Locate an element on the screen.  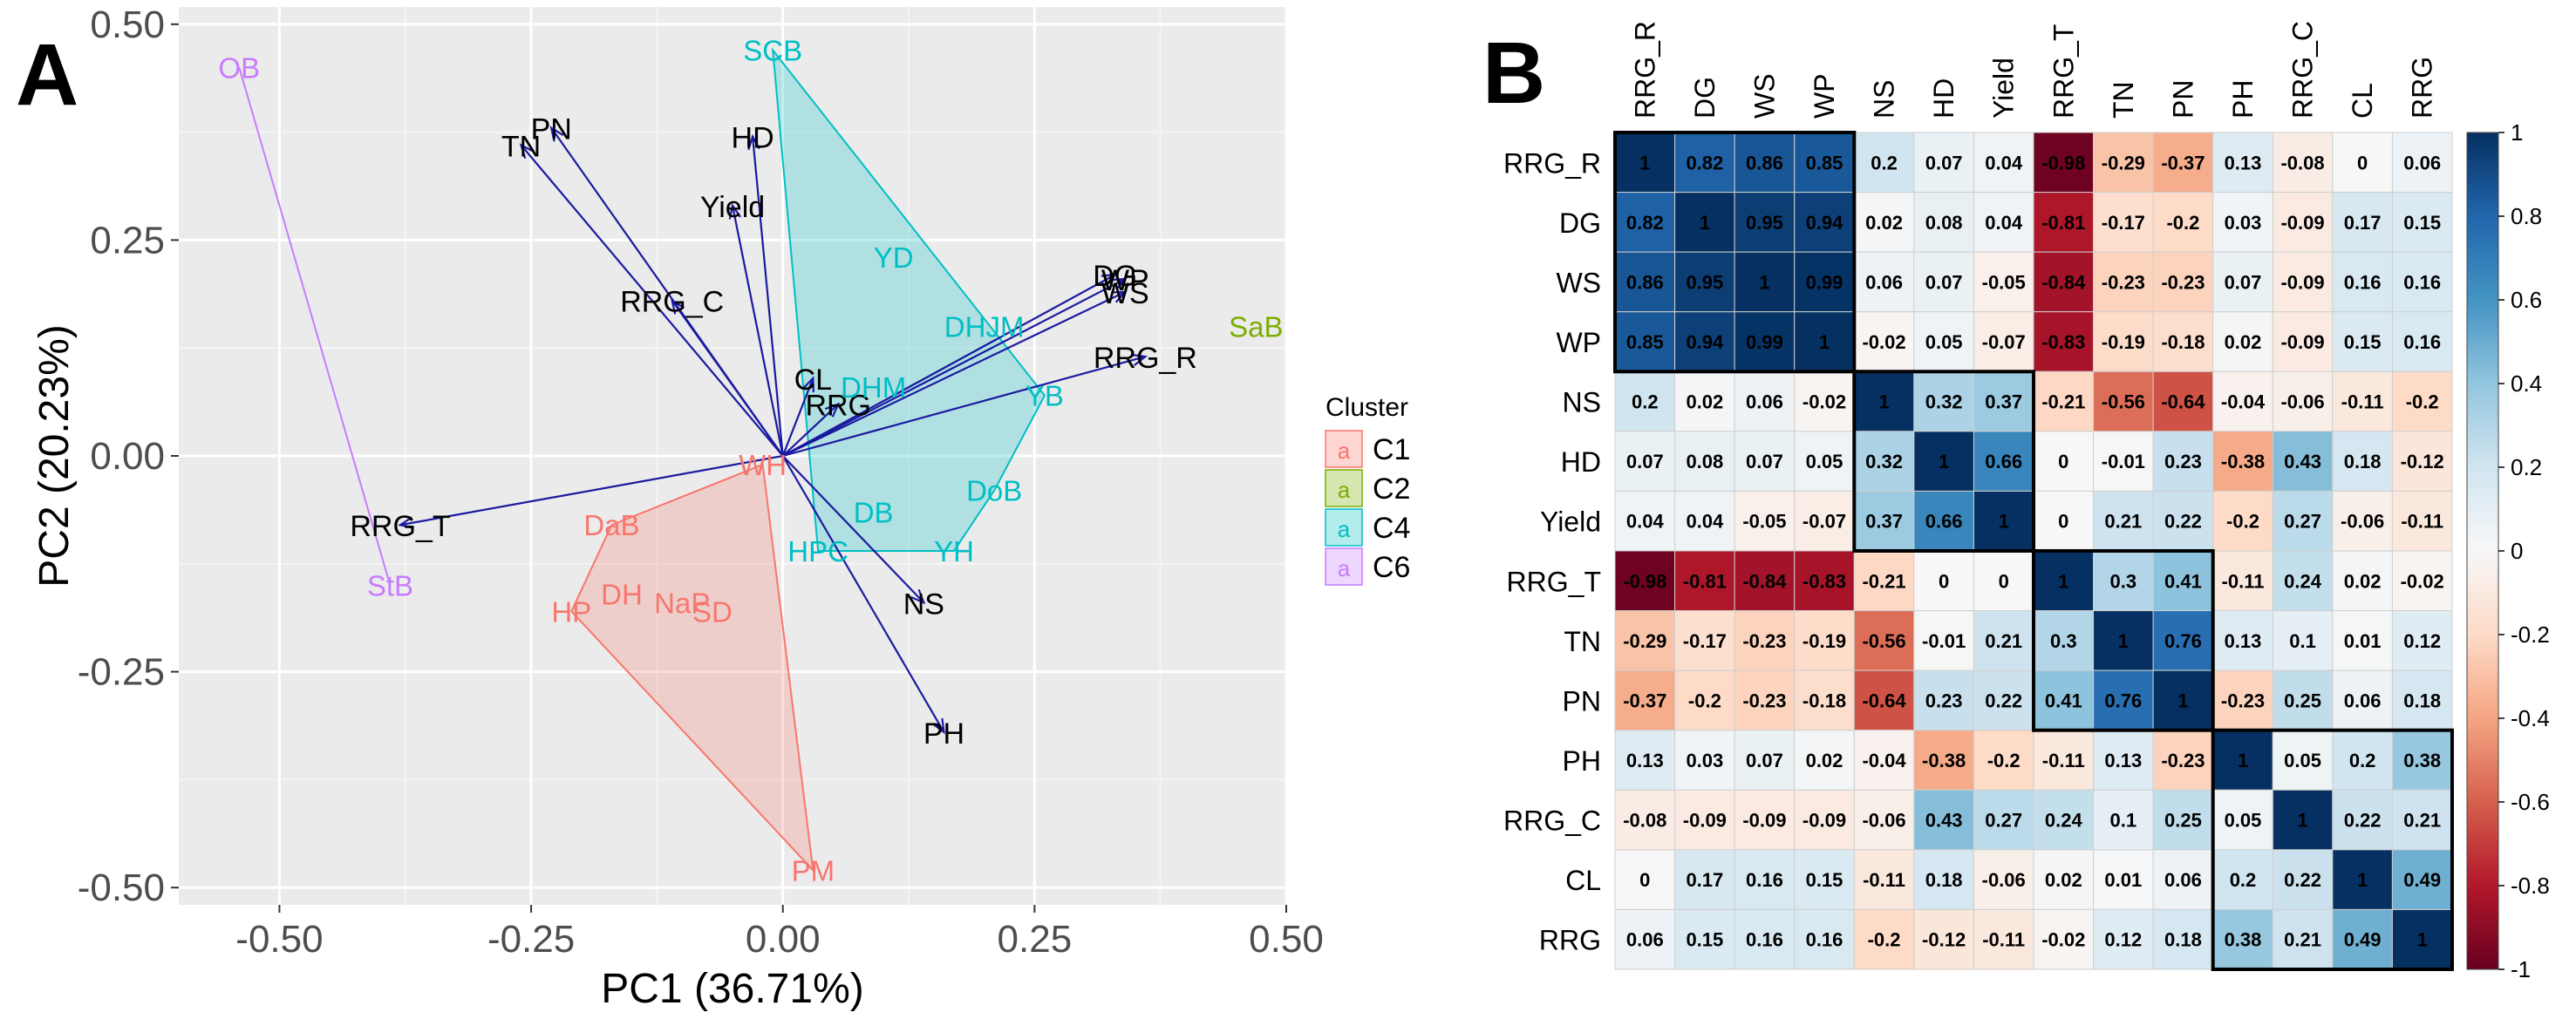
legend-item-label: C1 is located at coordinates (1392, 449).